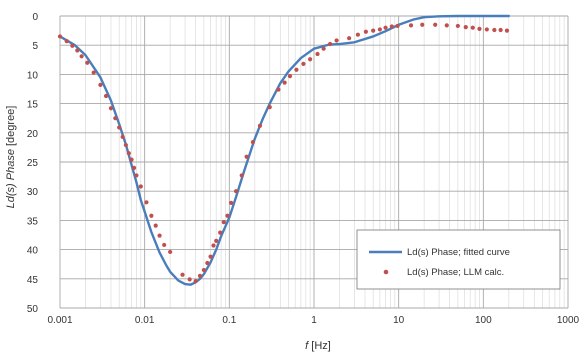  What do you see at coordinates (483, 320) in the screenshot?
I see `x-tick-label: 100` at bounding box center [483, 320].